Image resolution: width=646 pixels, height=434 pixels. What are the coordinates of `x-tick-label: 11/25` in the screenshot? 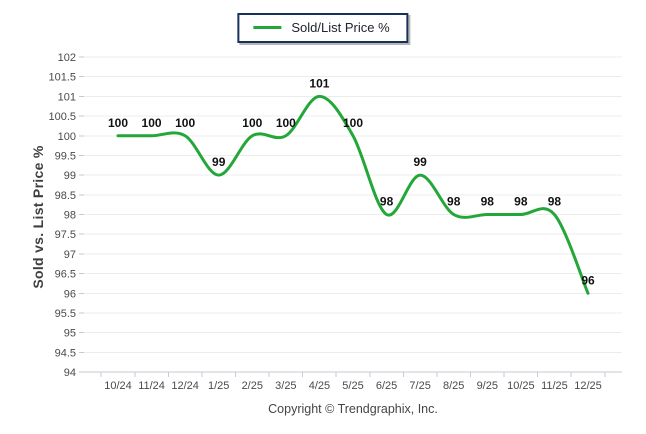 It's located at (554, 386).